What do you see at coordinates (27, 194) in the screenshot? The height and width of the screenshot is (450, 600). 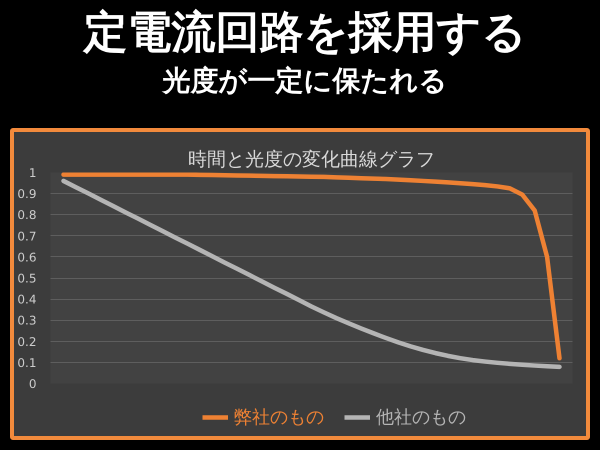 I see `y-tick-label: 0.9` at bounding box center [27, 194].